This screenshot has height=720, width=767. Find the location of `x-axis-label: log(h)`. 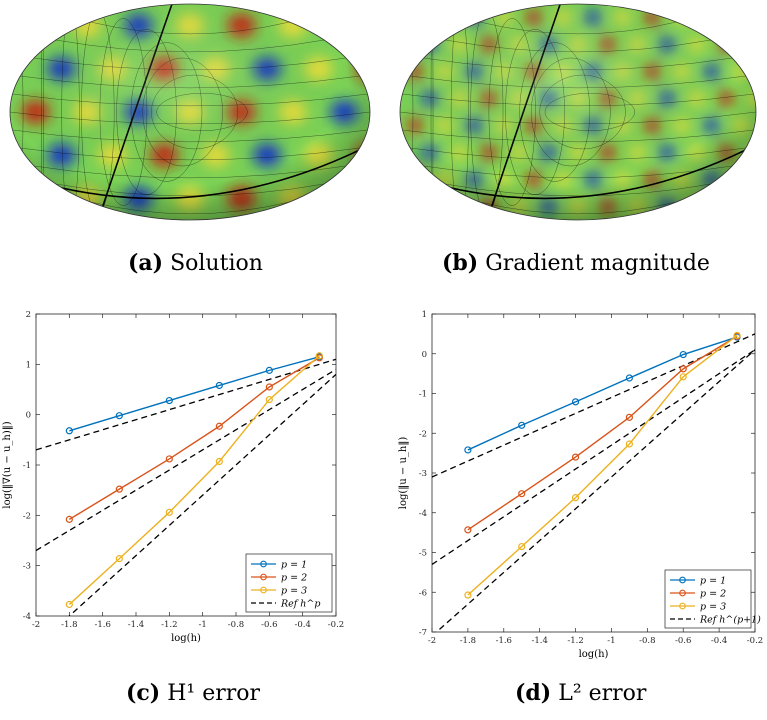

x-axis-label: log(h) is located at coordinates (594, 654).